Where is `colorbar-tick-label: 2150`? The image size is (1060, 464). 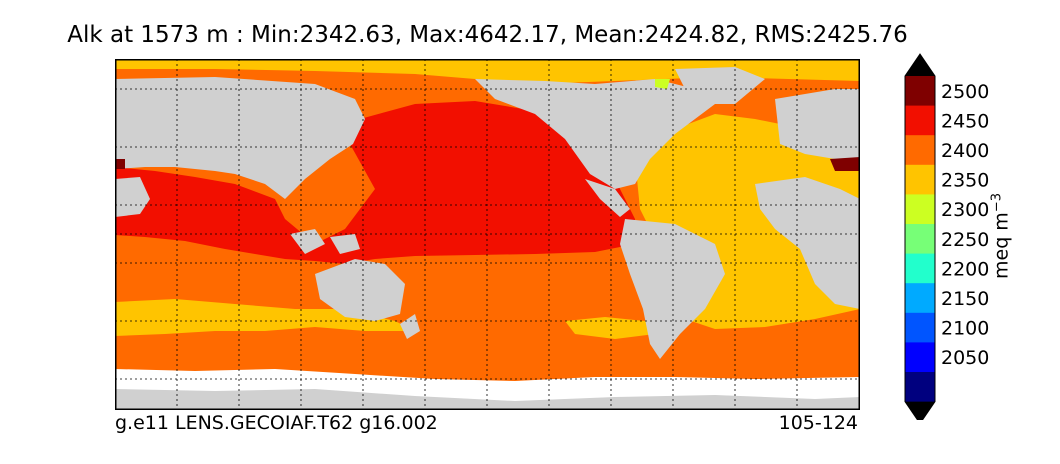 colorbar-tick-label: 2150 is located at coordinates (965, 299).